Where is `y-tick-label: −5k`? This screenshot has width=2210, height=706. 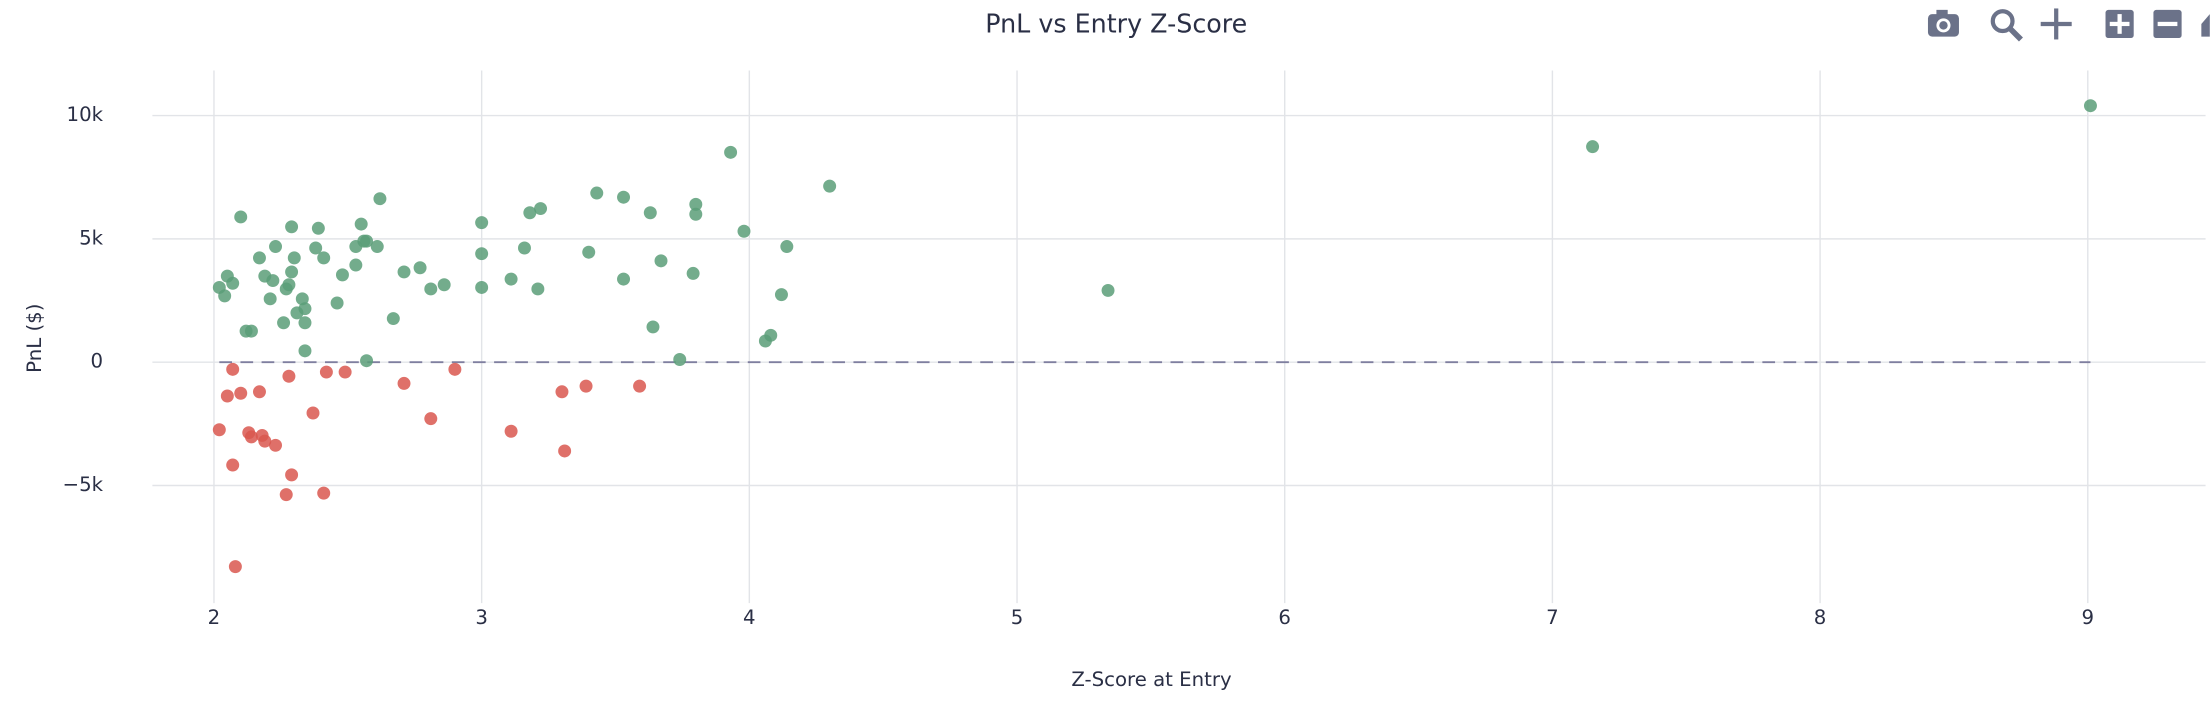 y-tick-label: −5k is located at coordinates (83, 484).